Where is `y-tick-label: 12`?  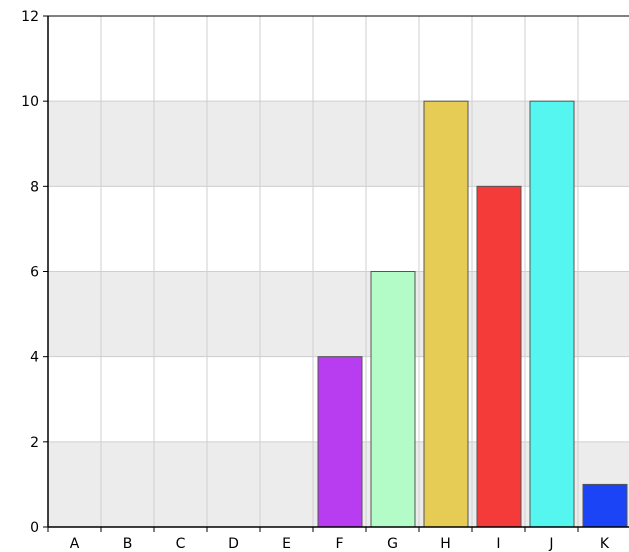 y-tick-label: 12 is located at coordinates (30, 17).